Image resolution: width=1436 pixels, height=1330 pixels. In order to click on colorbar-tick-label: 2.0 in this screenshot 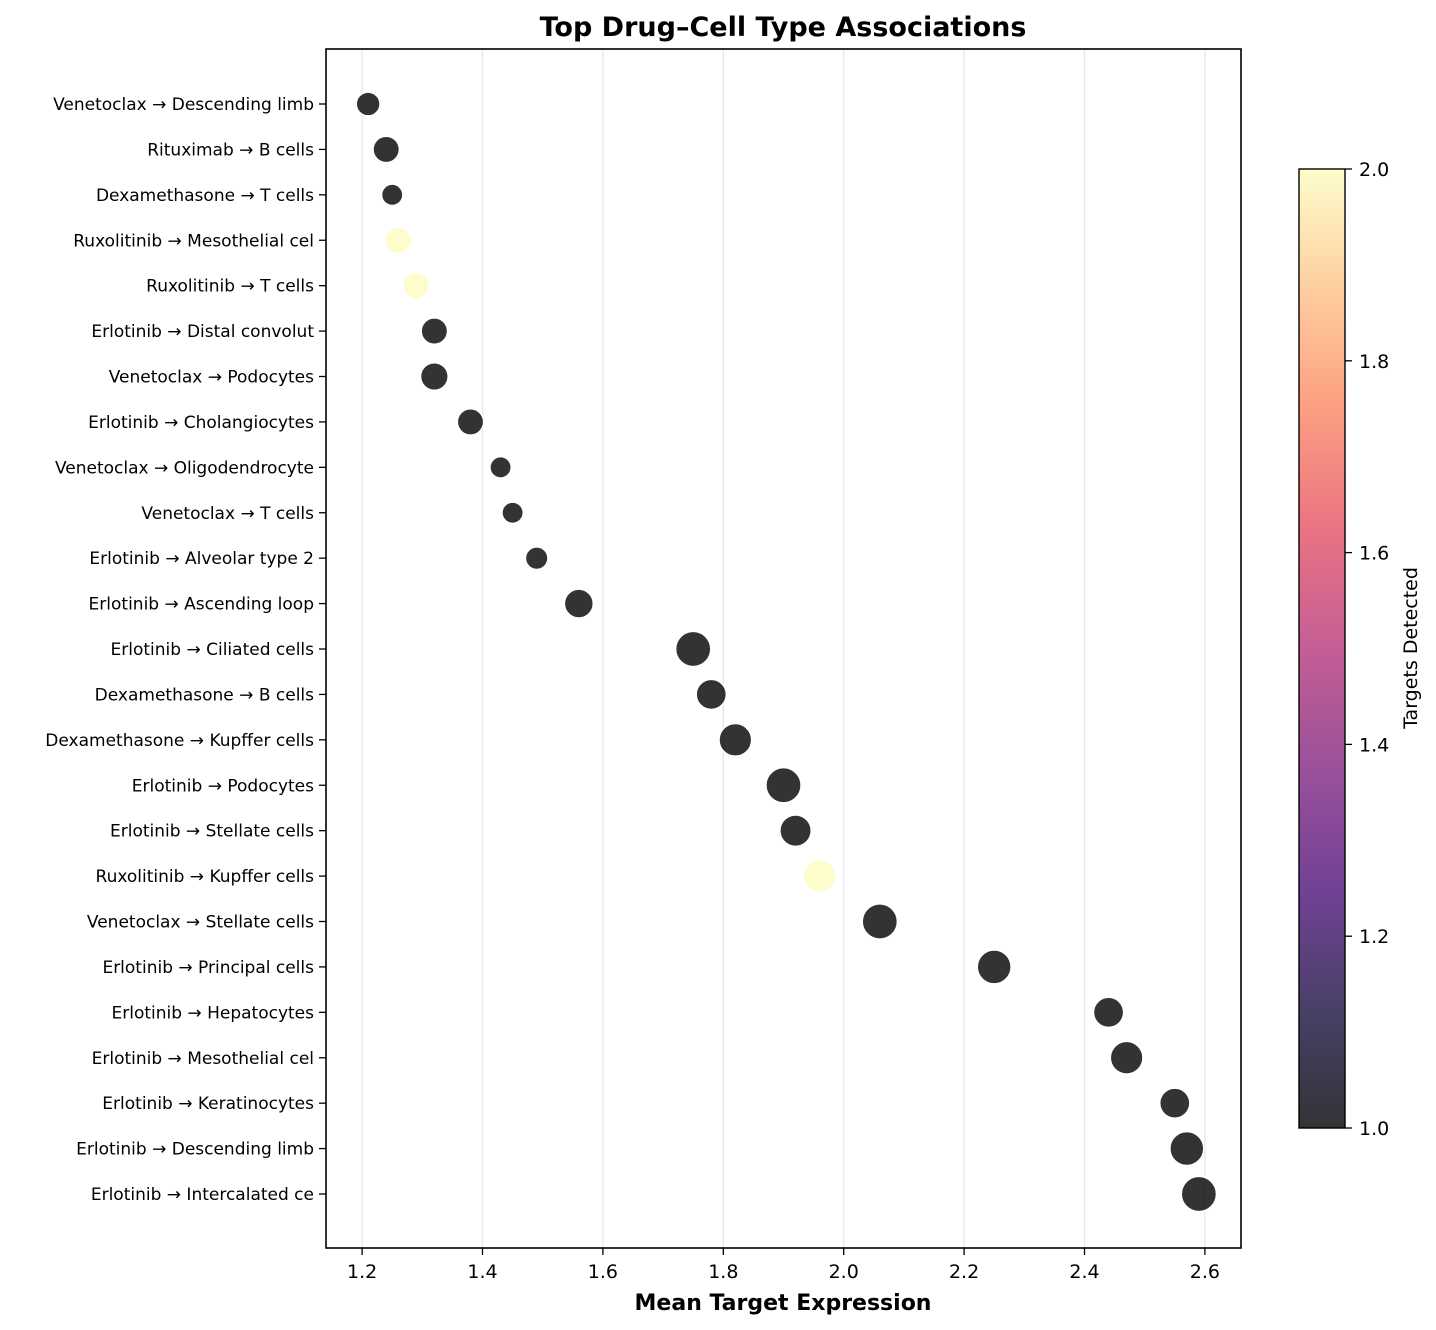, I will do `click(1374, 170)`.